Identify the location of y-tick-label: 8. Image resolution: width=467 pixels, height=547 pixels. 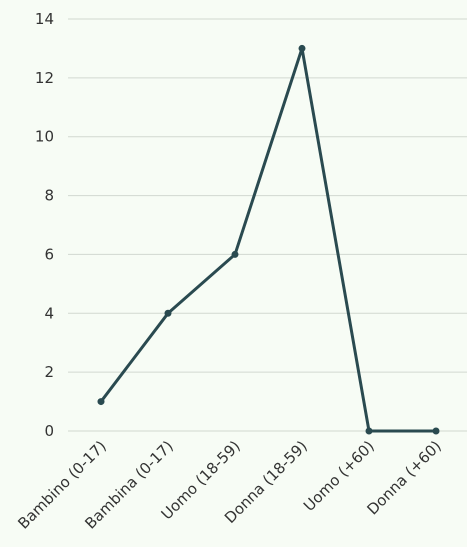
(49, 196).